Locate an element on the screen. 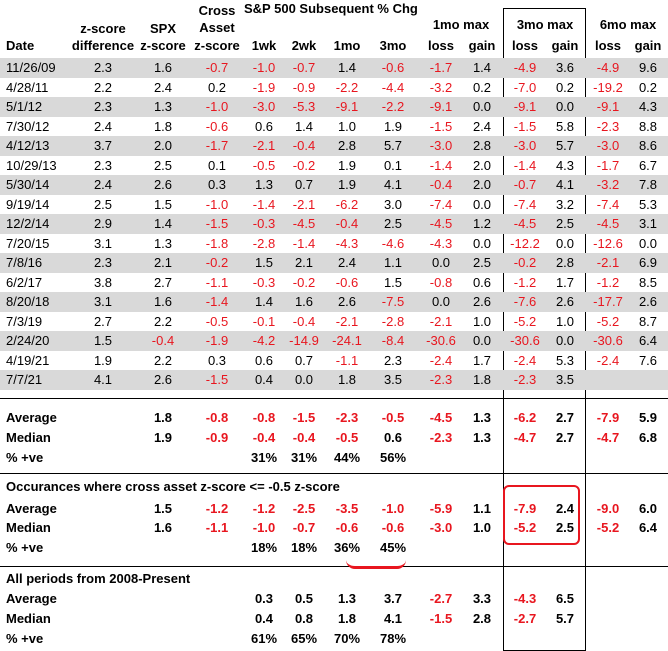  cell-cross: 0.1 is located at coordinates (217, 165).